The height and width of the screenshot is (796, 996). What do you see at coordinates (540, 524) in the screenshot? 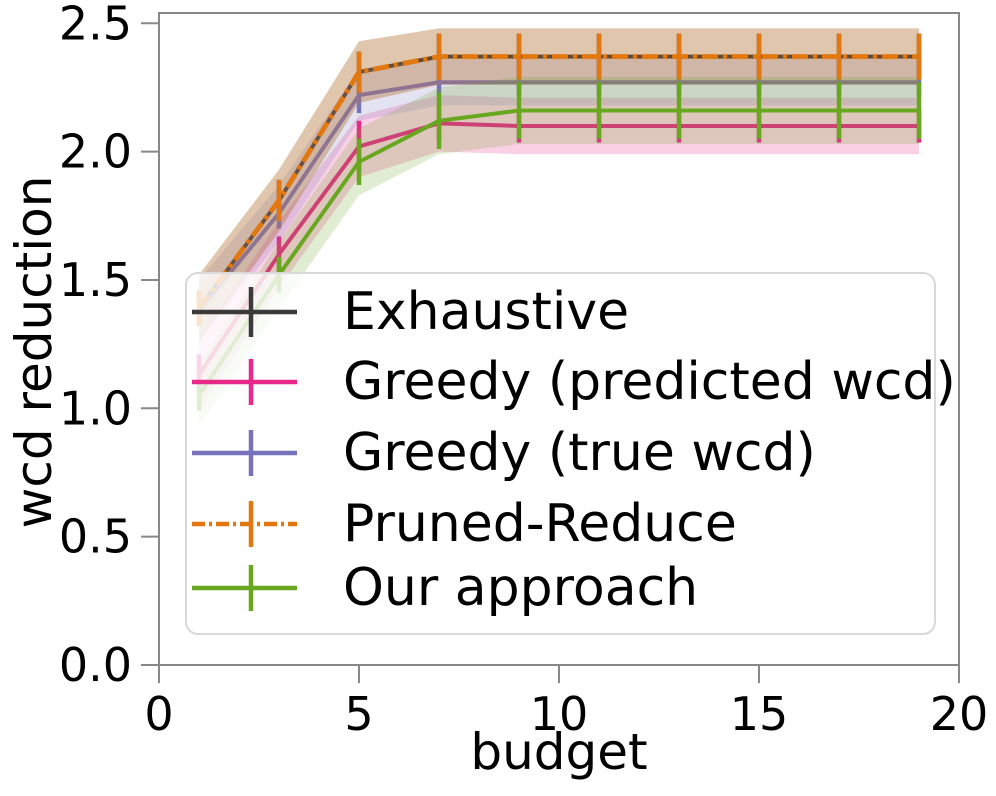
I see `legend-label-pruned-reduce: Pruned-Reduce` at bounding box center [540, 524].